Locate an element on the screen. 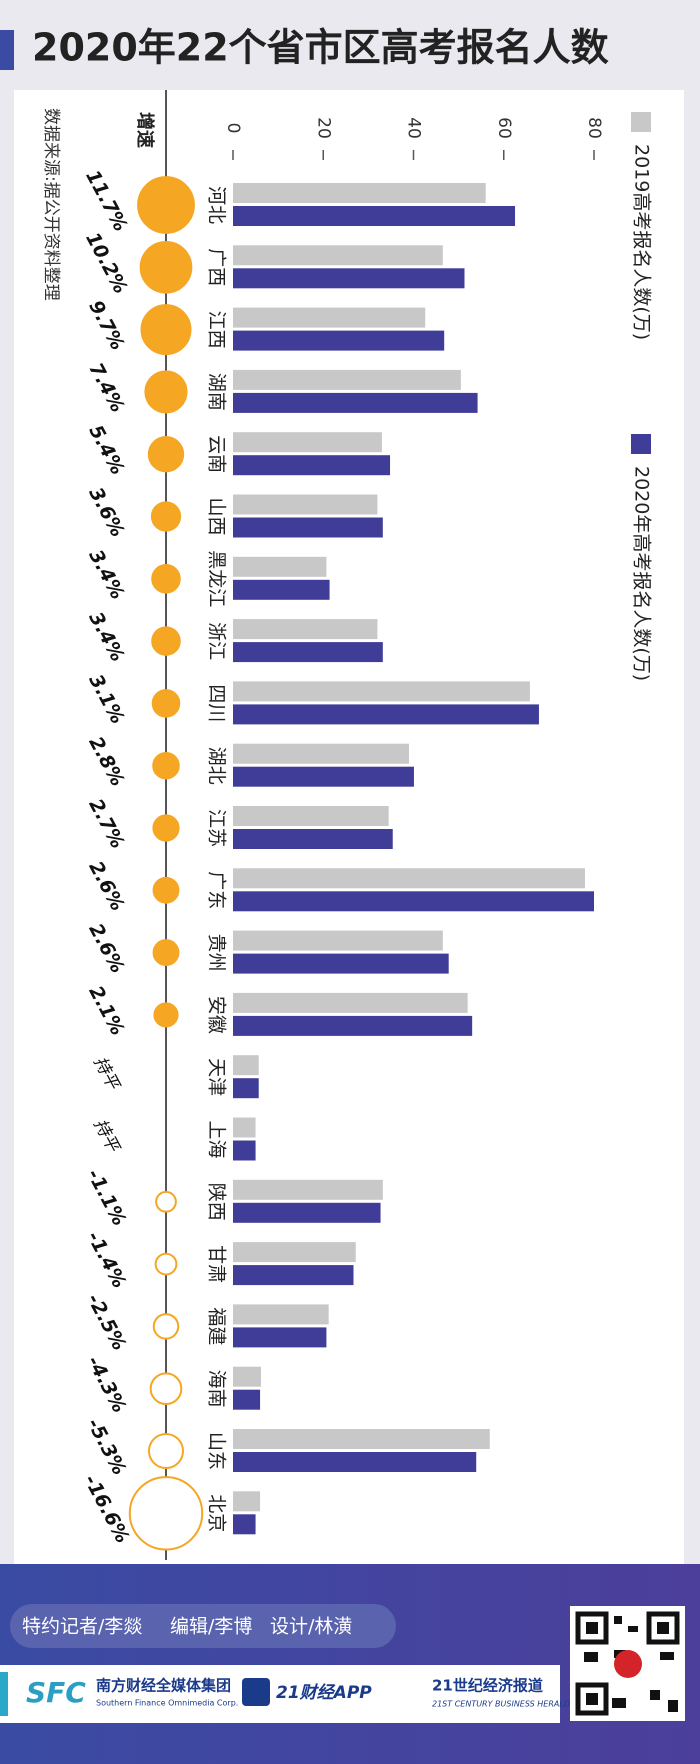  category-label: 江西 is located at coordinates (217, 330).